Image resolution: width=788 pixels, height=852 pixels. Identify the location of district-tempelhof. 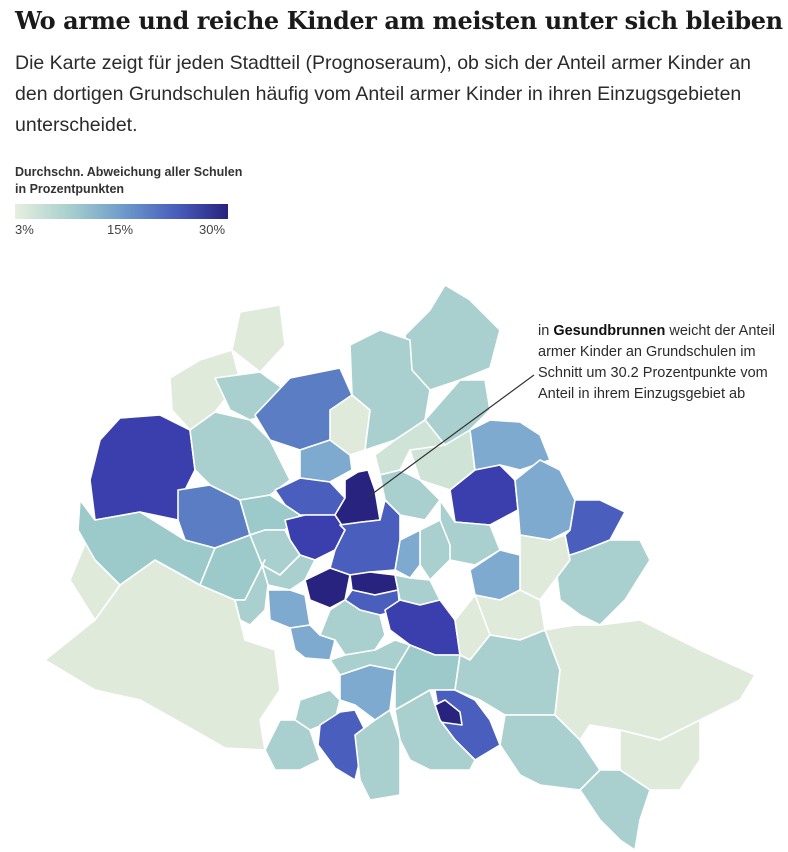
(352, 627).